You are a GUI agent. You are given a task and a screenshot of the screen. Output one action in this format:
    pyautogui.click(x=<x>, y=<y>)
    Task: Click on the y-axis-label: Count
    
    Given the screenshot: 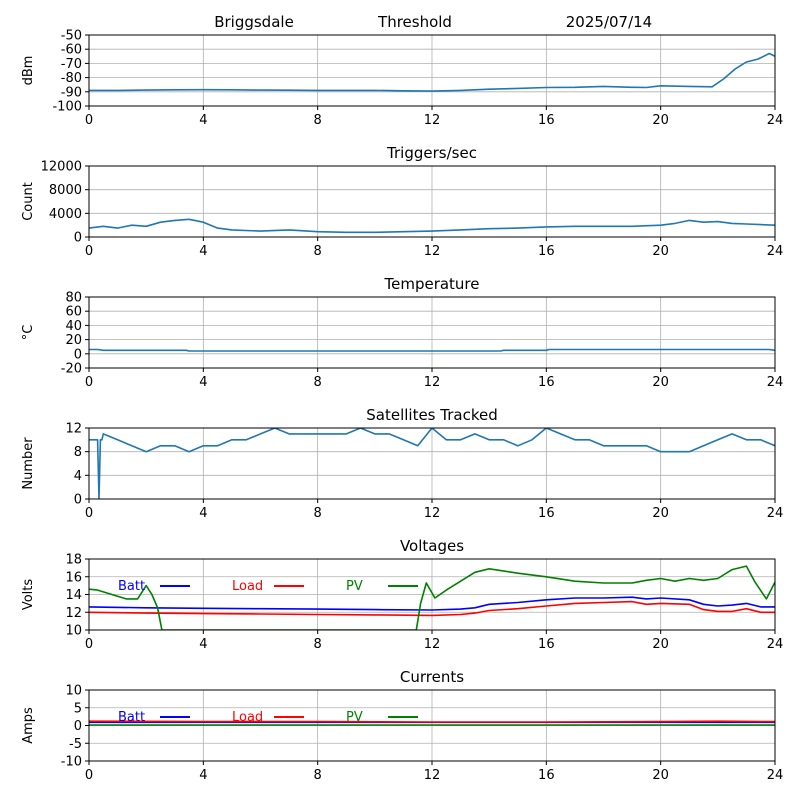 What is the action you would take?
    pyautogui.click(x=28, y=201)
    